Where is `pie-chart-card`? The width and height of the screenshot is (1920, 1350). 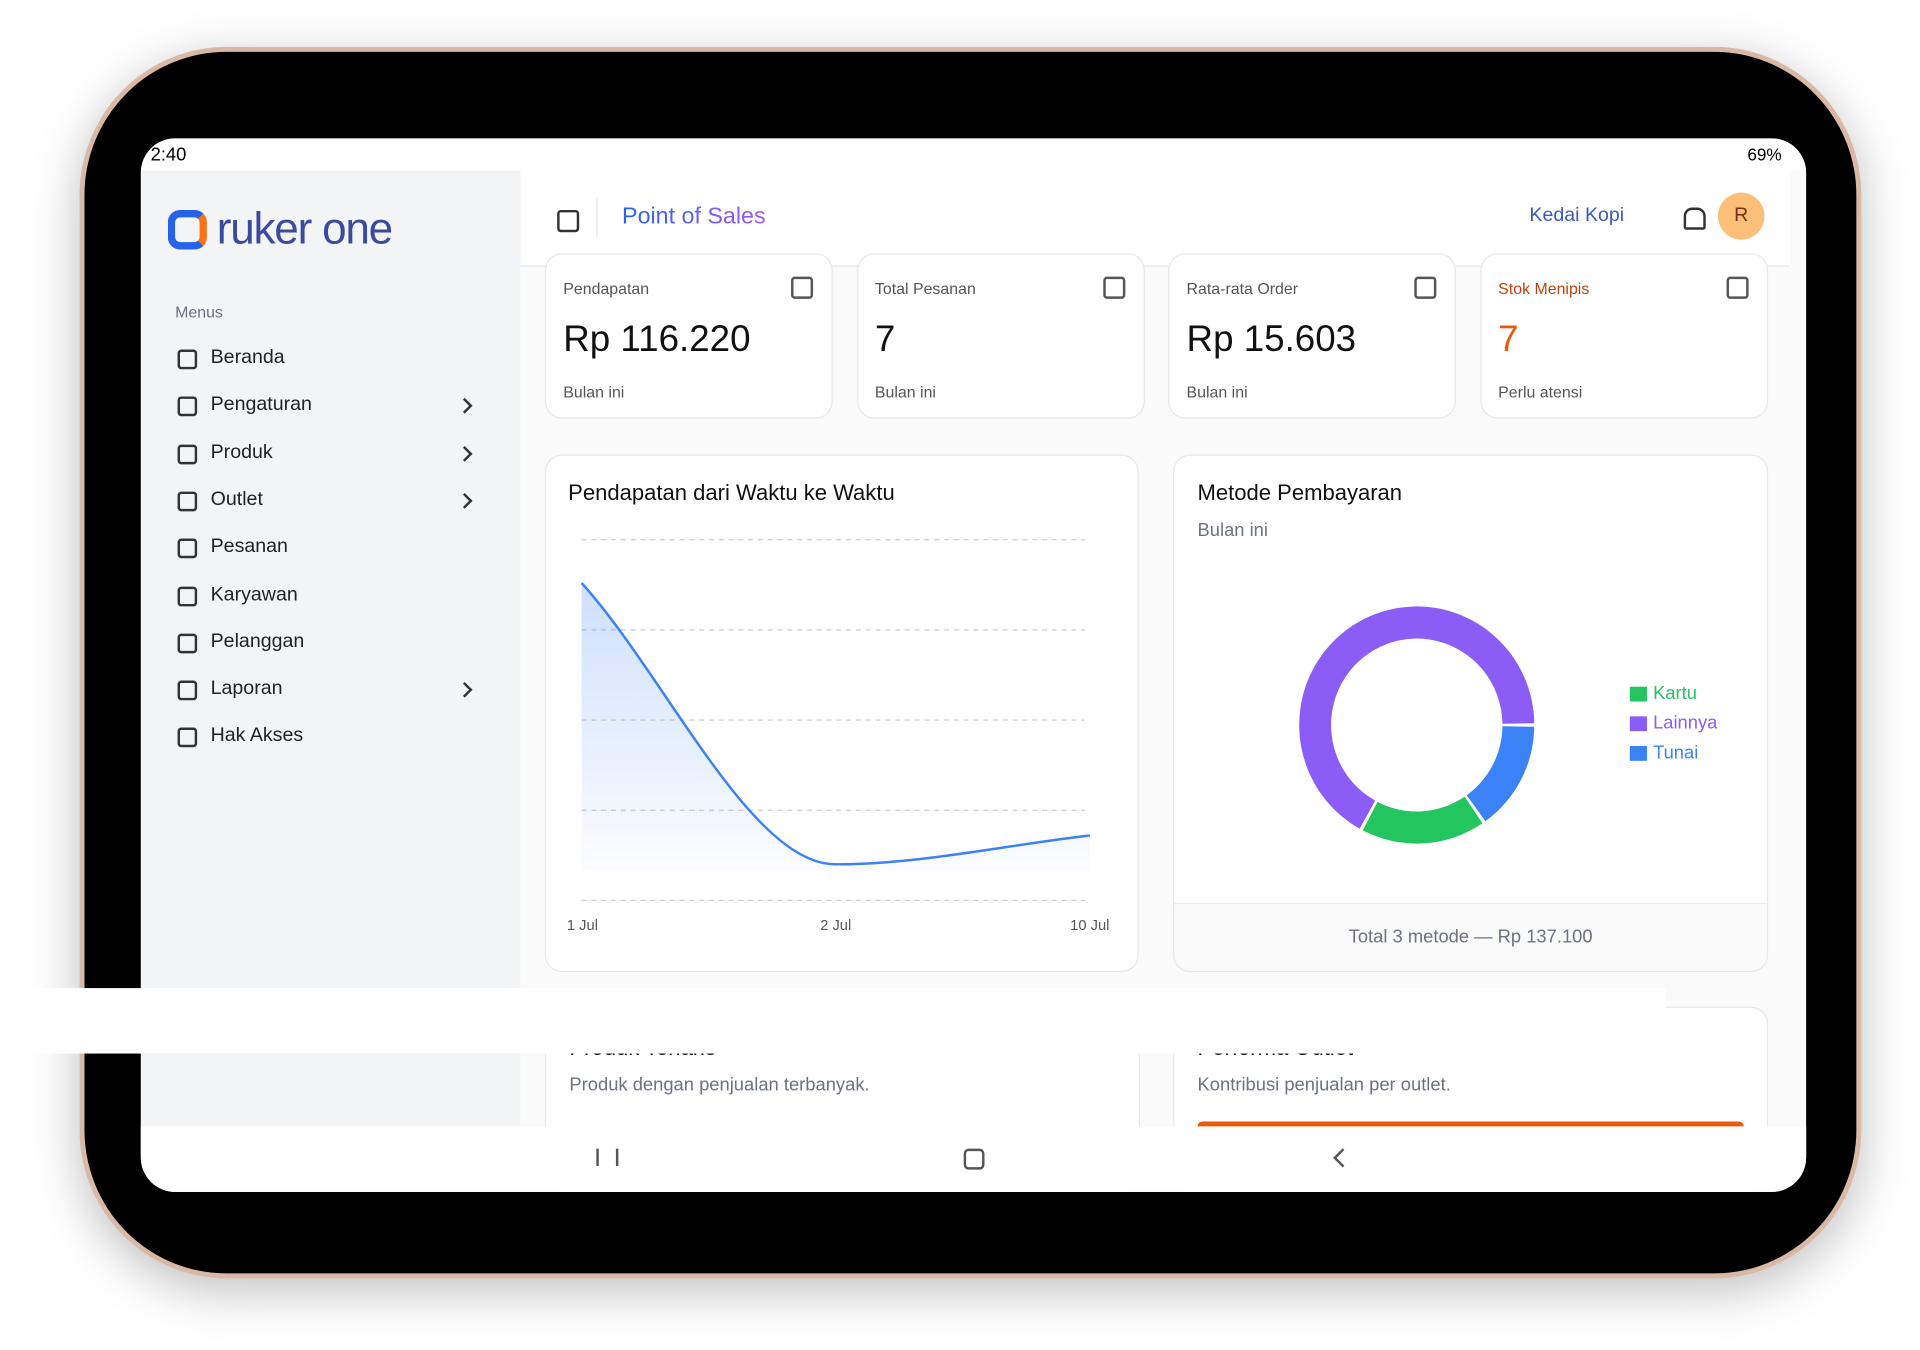 pie-chart-card is located at coordinates (1471, 713).